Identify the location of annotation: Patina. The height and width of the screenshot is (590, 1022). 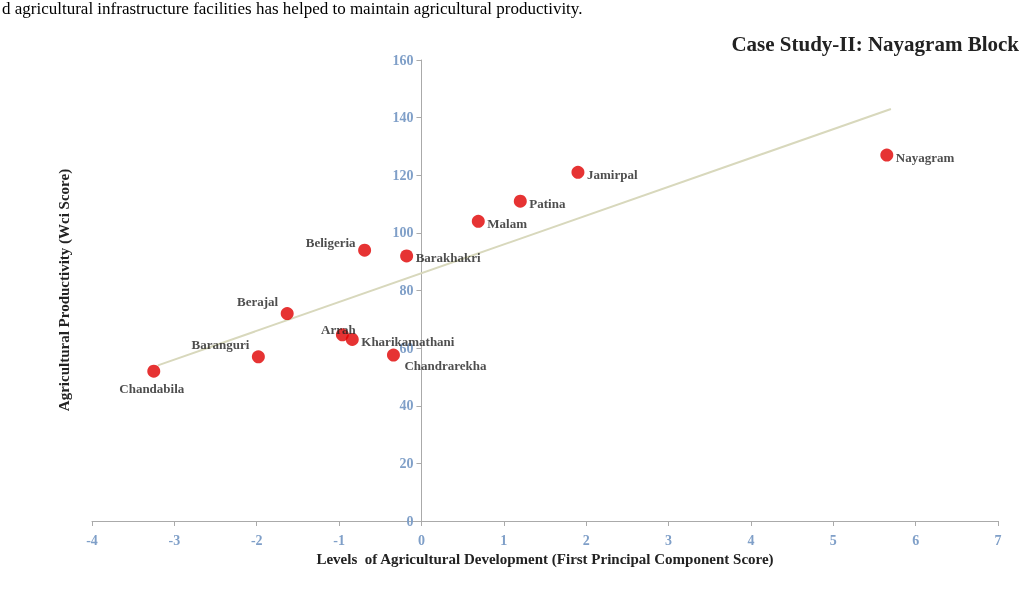
(547, 203).